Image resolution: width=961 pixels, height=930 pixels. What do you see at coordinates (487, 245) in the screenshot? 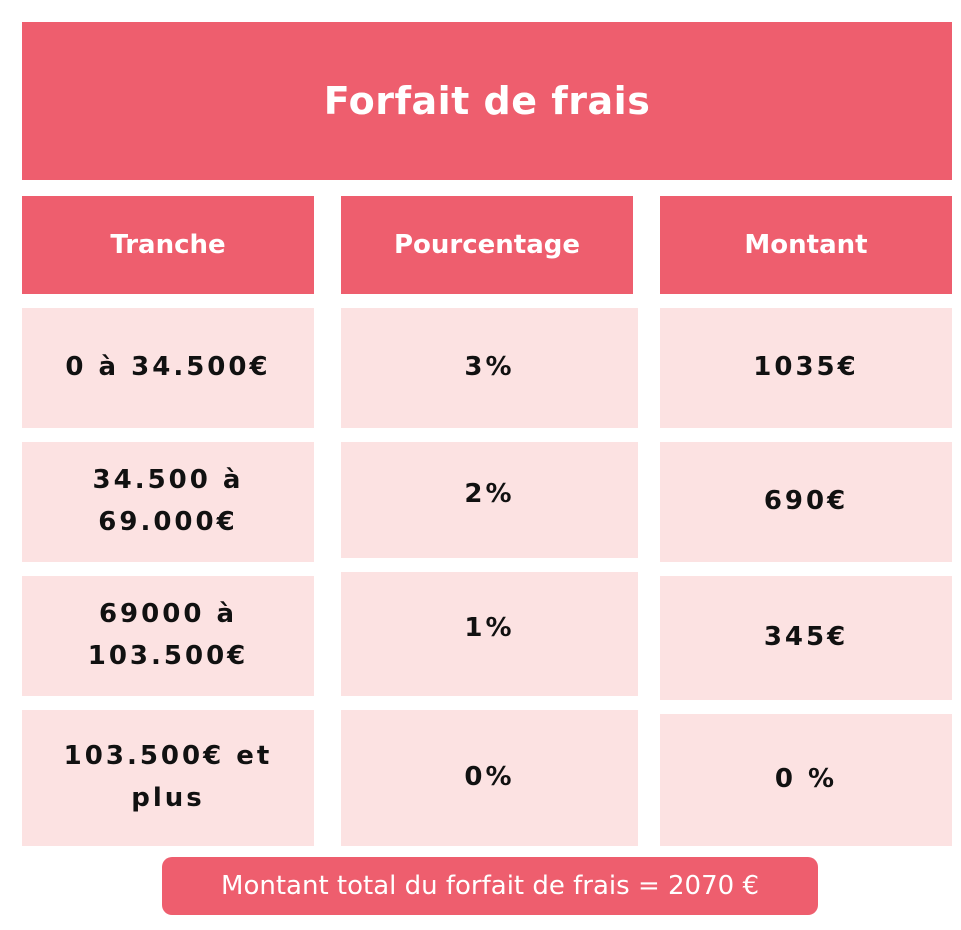
I see `column-header-pourcentage: Pourcentage` at bounding box center [487, 245].